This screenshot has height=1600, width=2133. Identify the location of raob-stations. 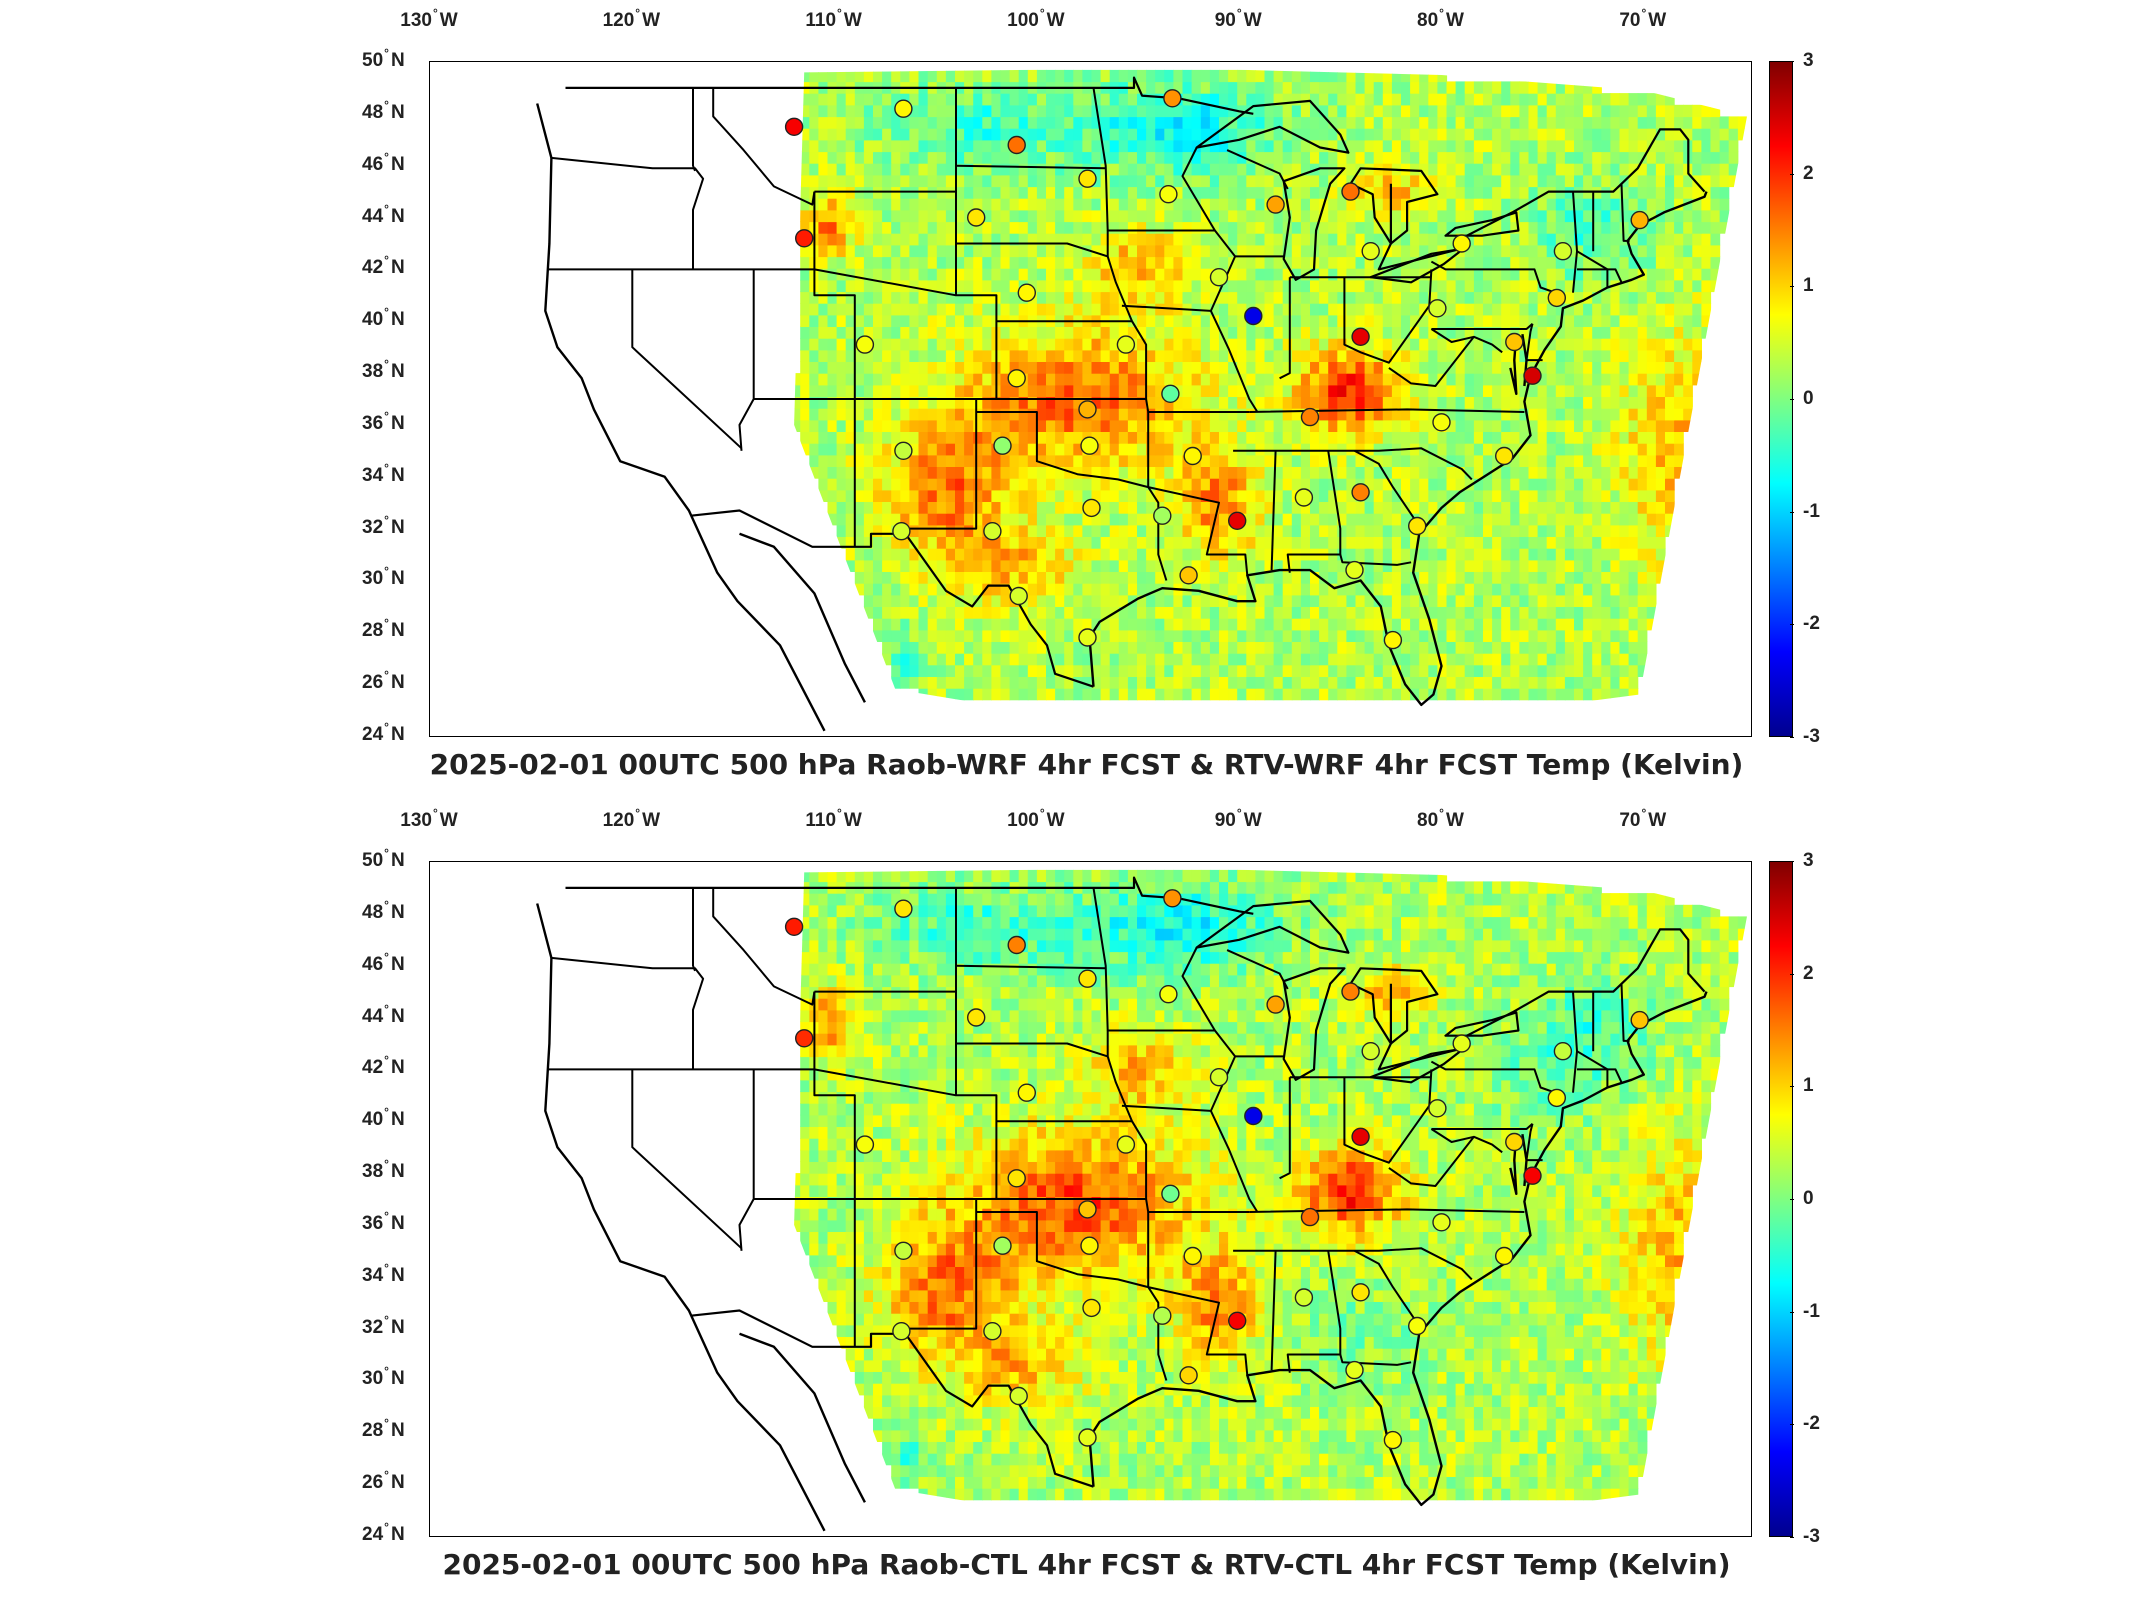
(1216, 1169).